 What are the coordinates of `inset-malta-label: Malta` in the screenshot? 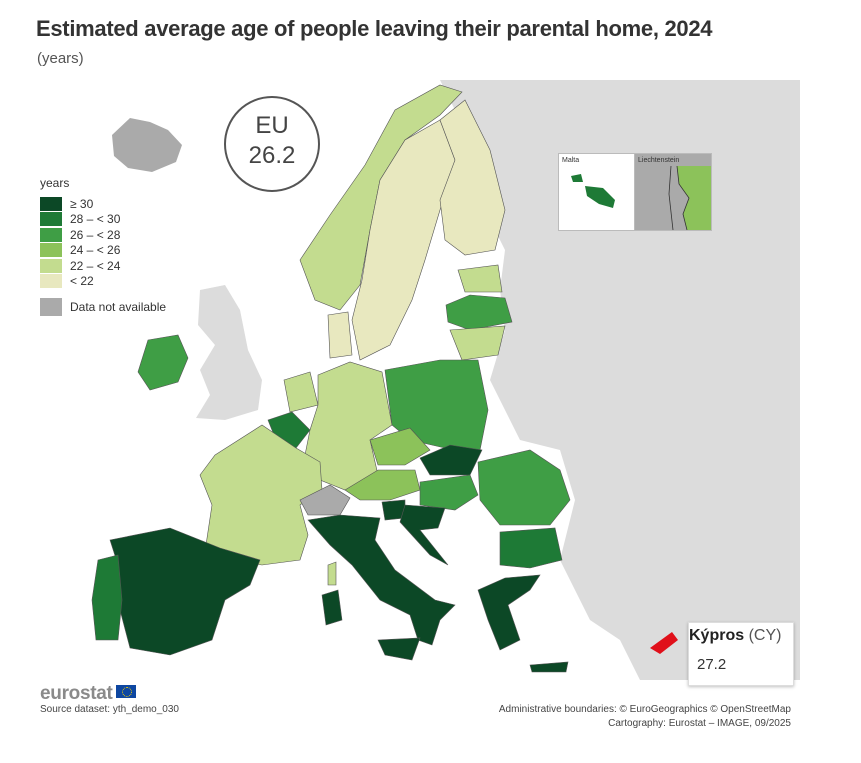 It's located at (571, 160).